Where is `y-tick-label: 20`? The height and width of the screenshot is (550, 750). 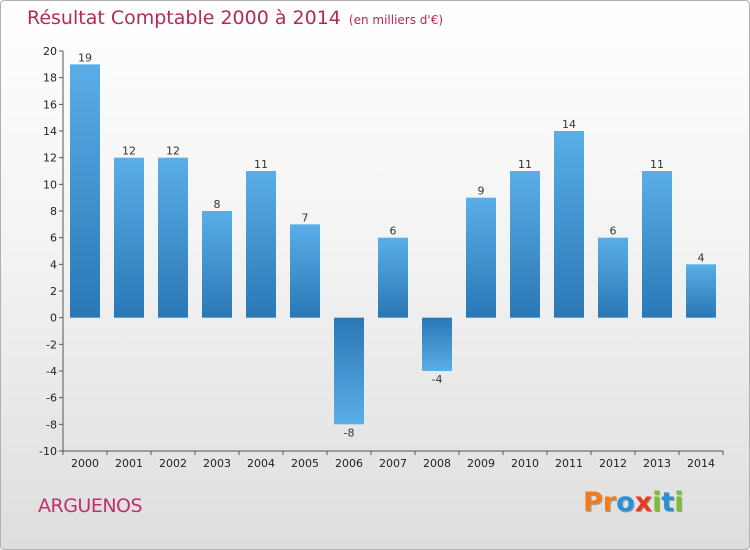 y-tick-label: 20 is located at coordinates (50, 51).